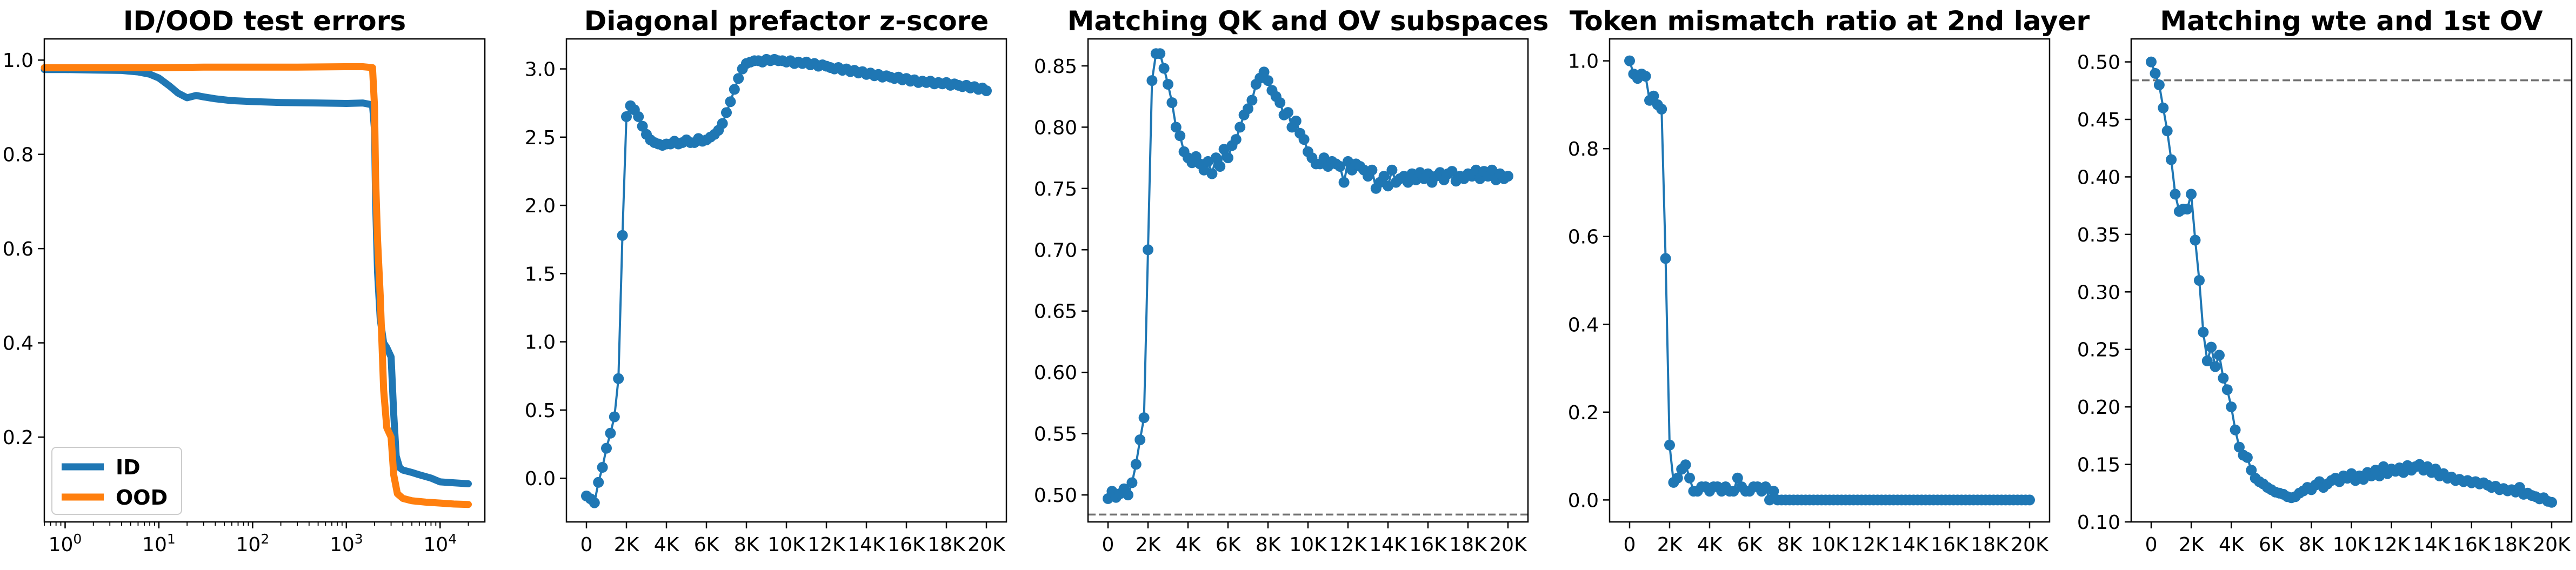  I want to click on y-tick-label: 0.80, so click(1055, 128).